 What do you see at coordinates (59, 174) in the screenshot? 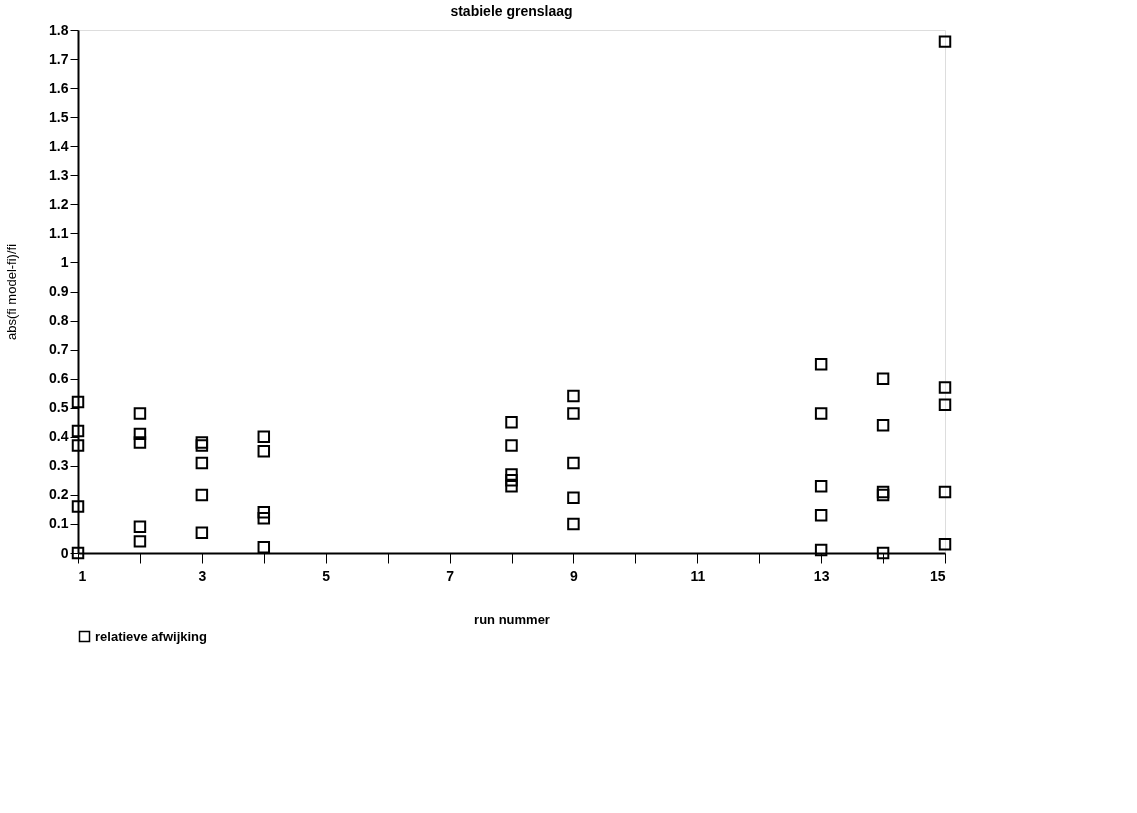
I see `y-tick-label: 1.3` at bounding box center [59, 174].